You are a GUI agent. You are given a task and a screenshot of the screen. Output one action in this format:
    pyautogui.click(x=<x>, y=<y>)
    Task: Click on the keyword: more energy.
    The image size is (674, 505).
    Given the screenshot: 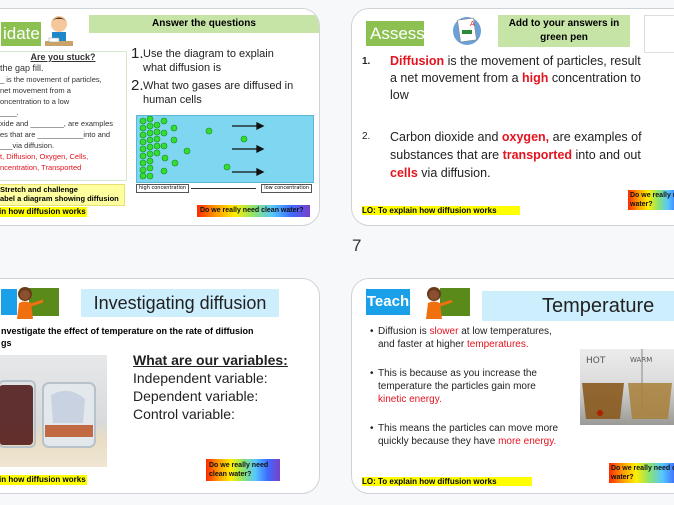 What is the action you would take?
    pyautogui.click(x=527, y=441)
    